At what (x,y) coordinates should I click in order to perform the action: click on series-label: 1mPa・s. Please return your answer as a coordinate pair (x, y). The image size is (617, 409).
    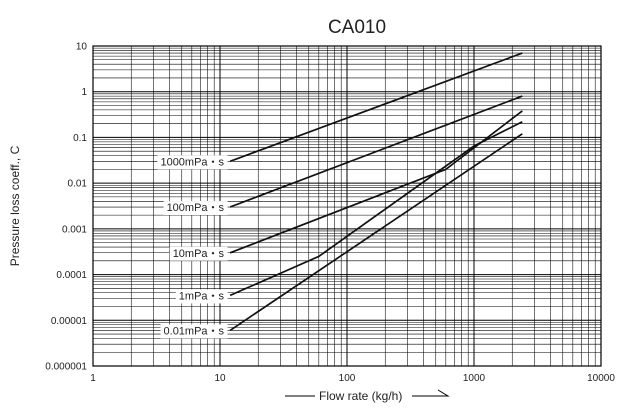
    Looking at the image, I should click on (202, 296).